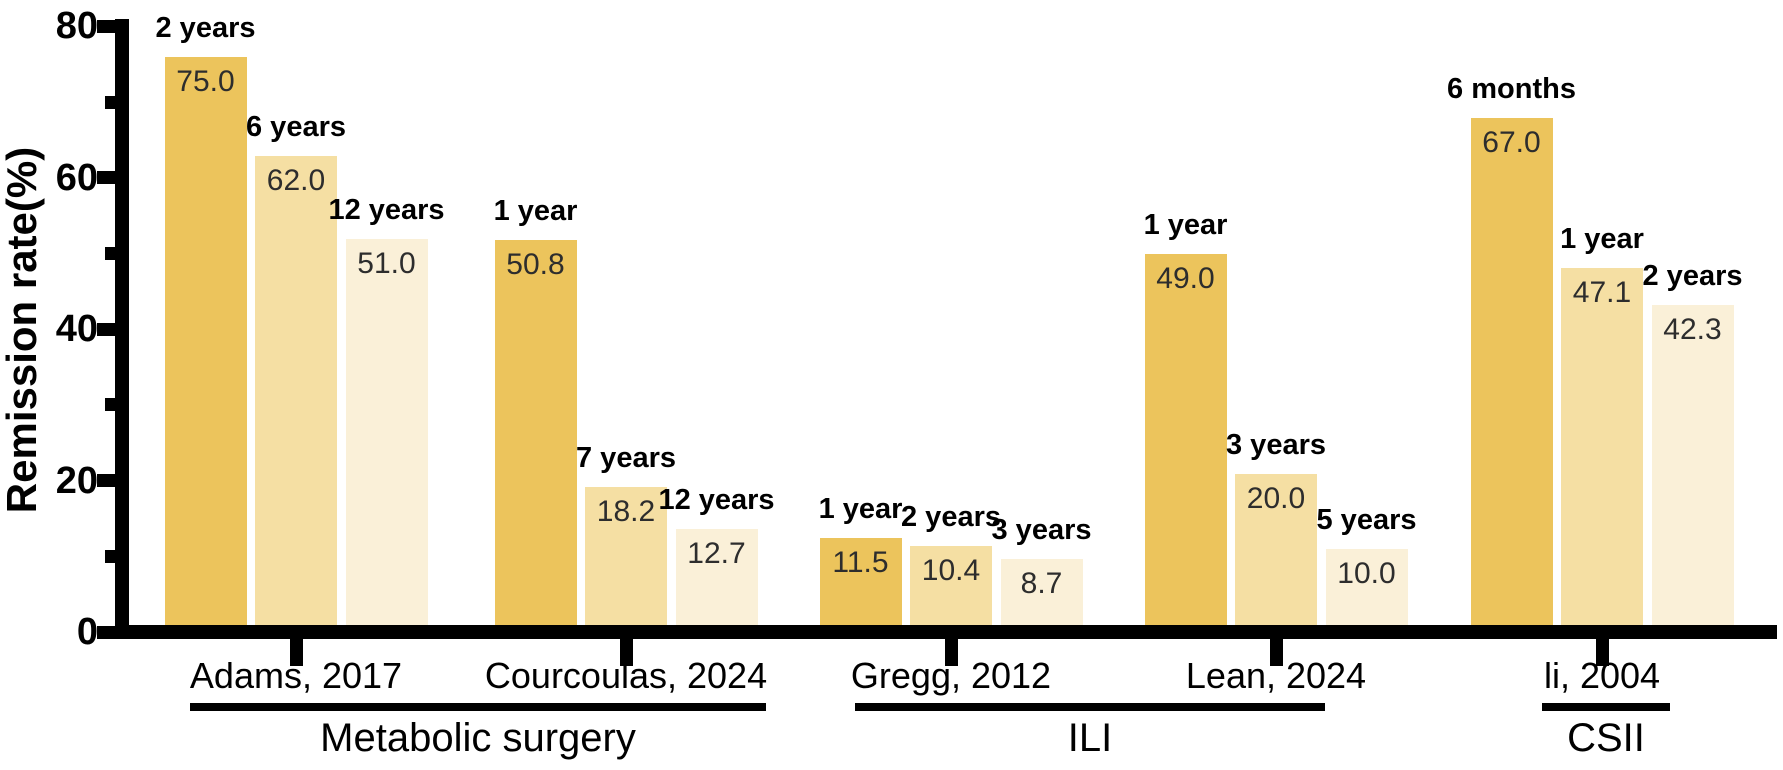  Describe the element at coordinates (76, 480) in the screenshot. I see `y-axis-tick-label: 20` at that location.